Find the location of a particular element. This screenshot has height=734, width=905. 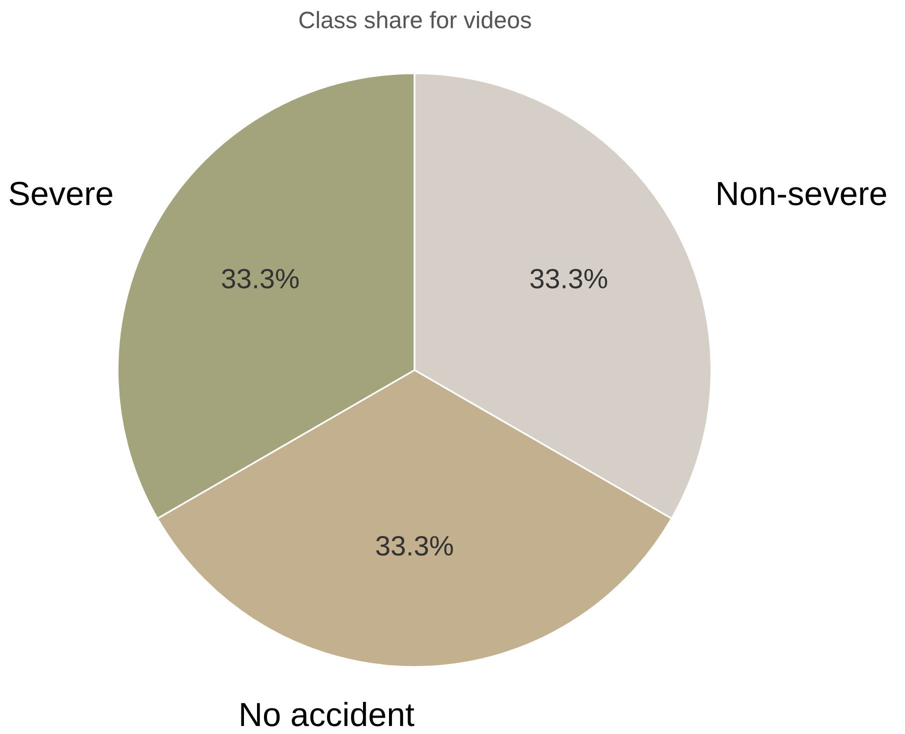

slice-label: No accident is located at coordinates (327, 714).